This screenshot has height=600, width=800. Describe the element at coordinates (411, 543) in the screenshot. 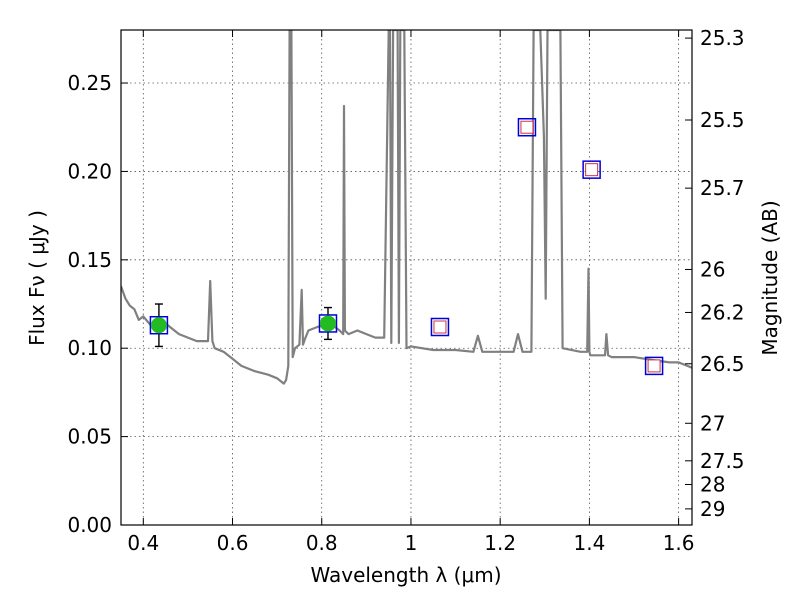

I see `x-tick-label: 1` at that location.